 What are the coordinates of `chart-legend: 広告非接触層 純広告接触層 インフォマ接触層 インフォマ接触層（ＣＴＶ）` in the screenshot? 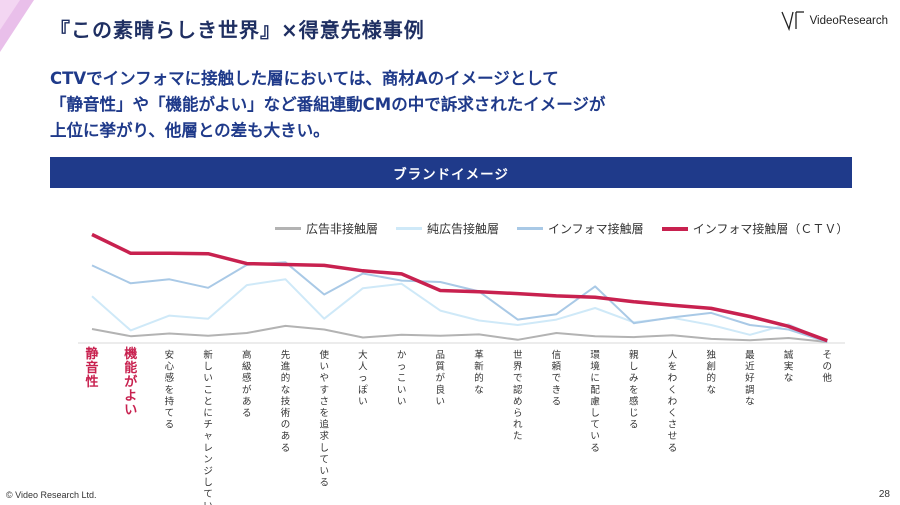 It's located at (561, 228).